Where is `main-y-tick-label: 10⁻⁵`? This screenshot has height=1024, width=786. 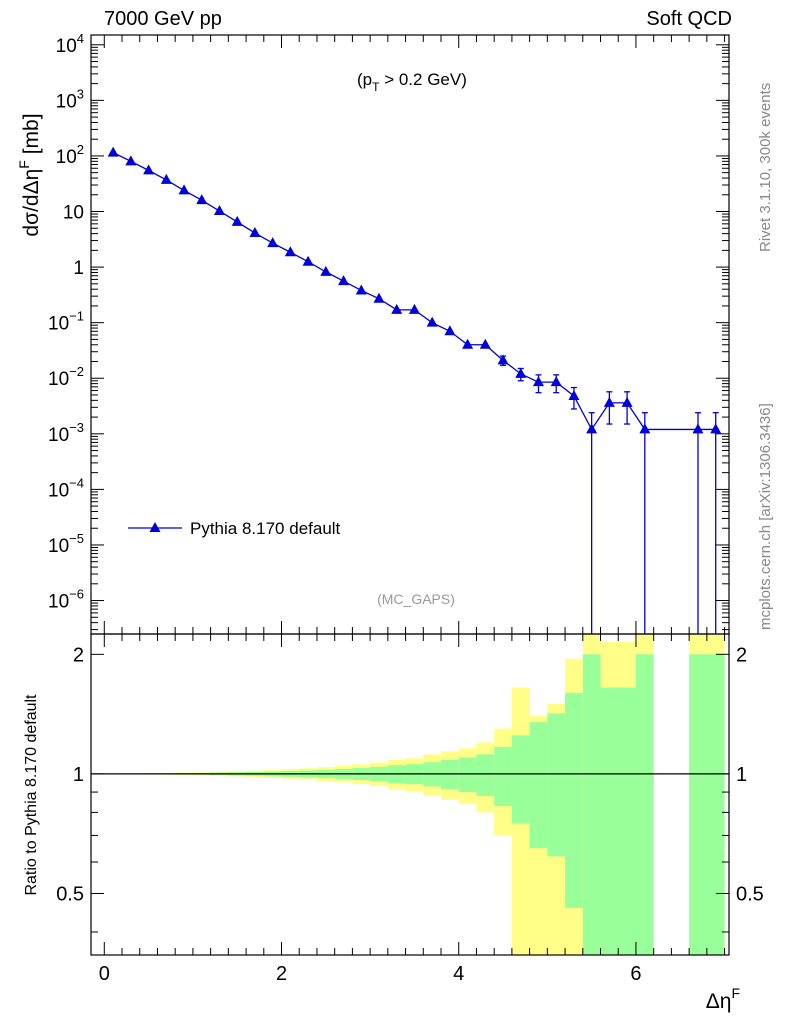
main-y-tick-label: 10⁻⁵ is located at coordinates (66, 544).